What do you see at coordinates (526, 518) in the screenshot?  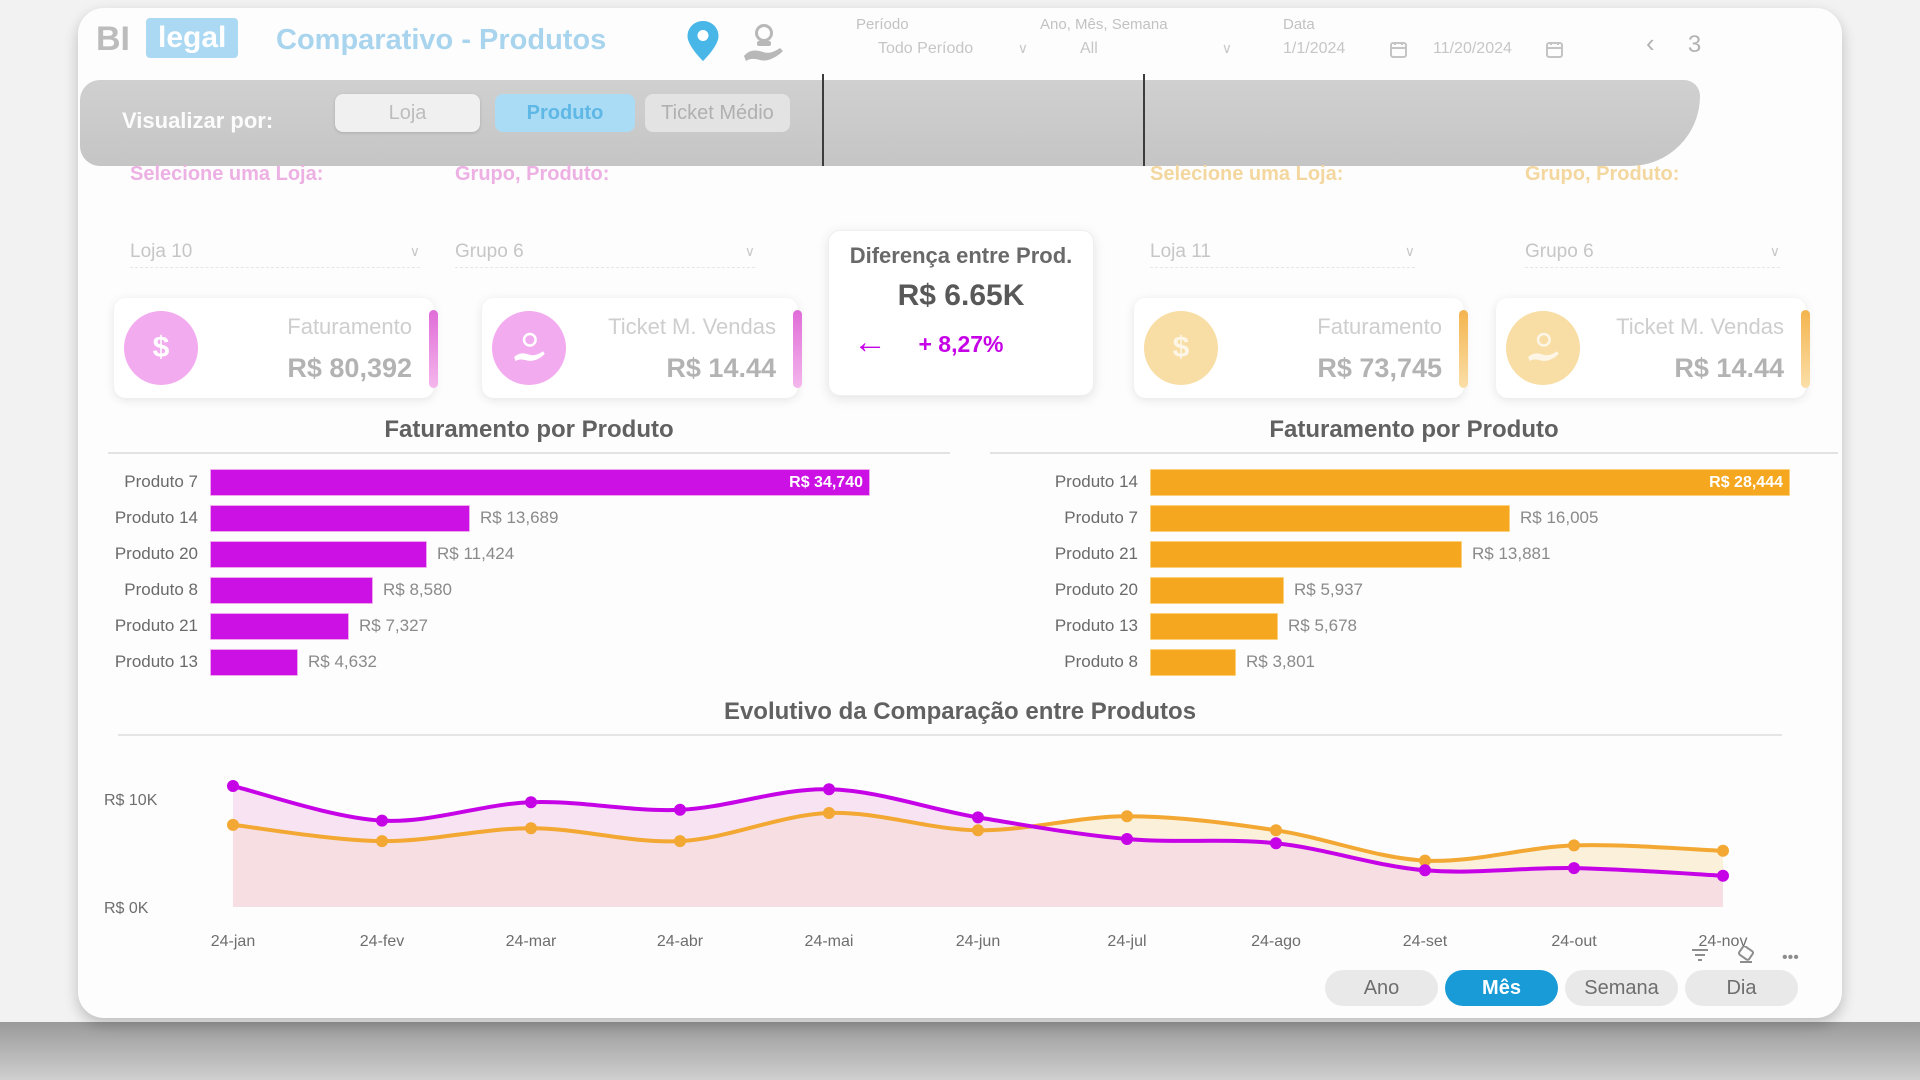 I see `bar-row: Produto 14 R$ 13,689` at bounding box center [526, 518].